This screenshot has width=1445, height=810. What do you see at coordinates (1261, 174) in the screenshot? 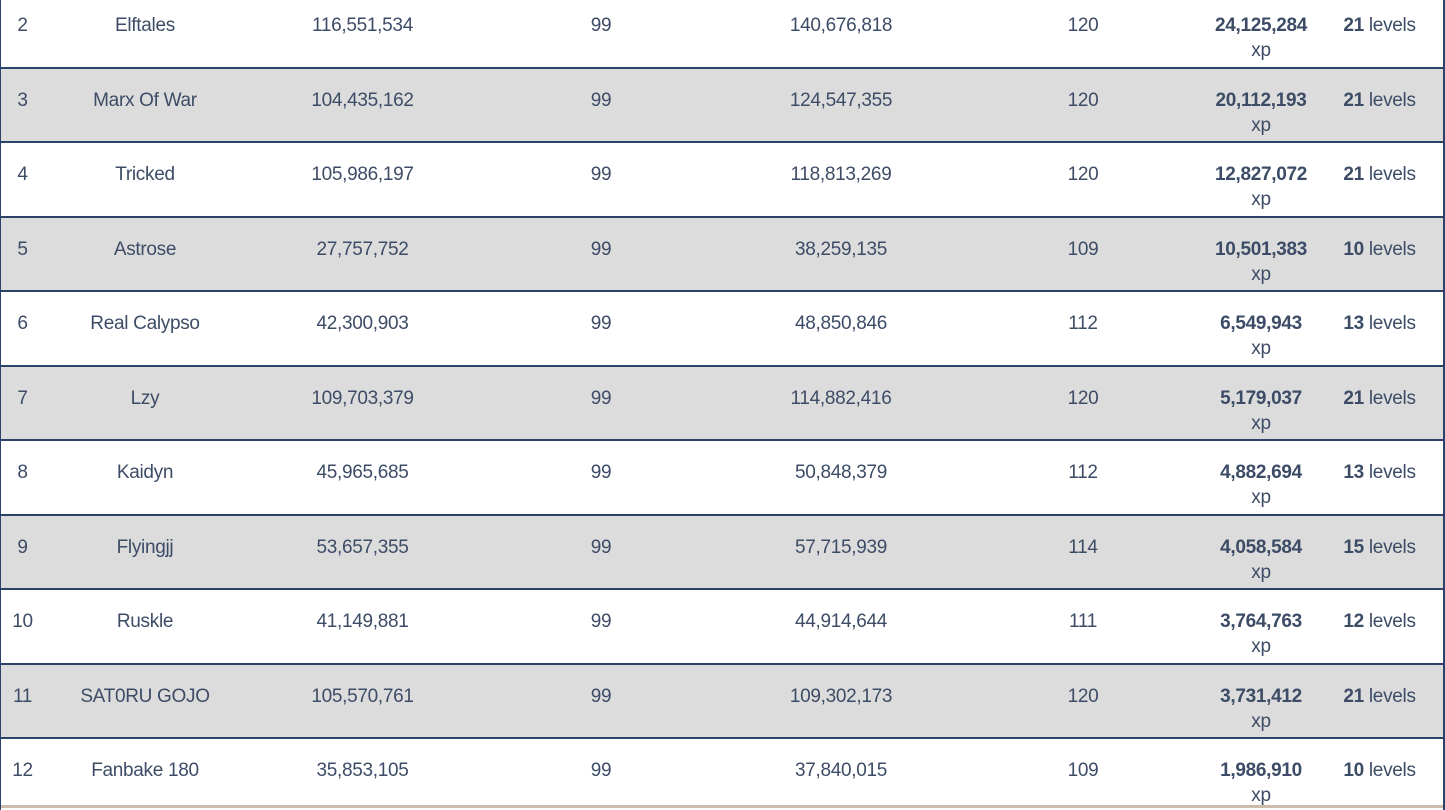
I see `gained-xp-value: 12,827,072` at bounding box center [1261, 174].